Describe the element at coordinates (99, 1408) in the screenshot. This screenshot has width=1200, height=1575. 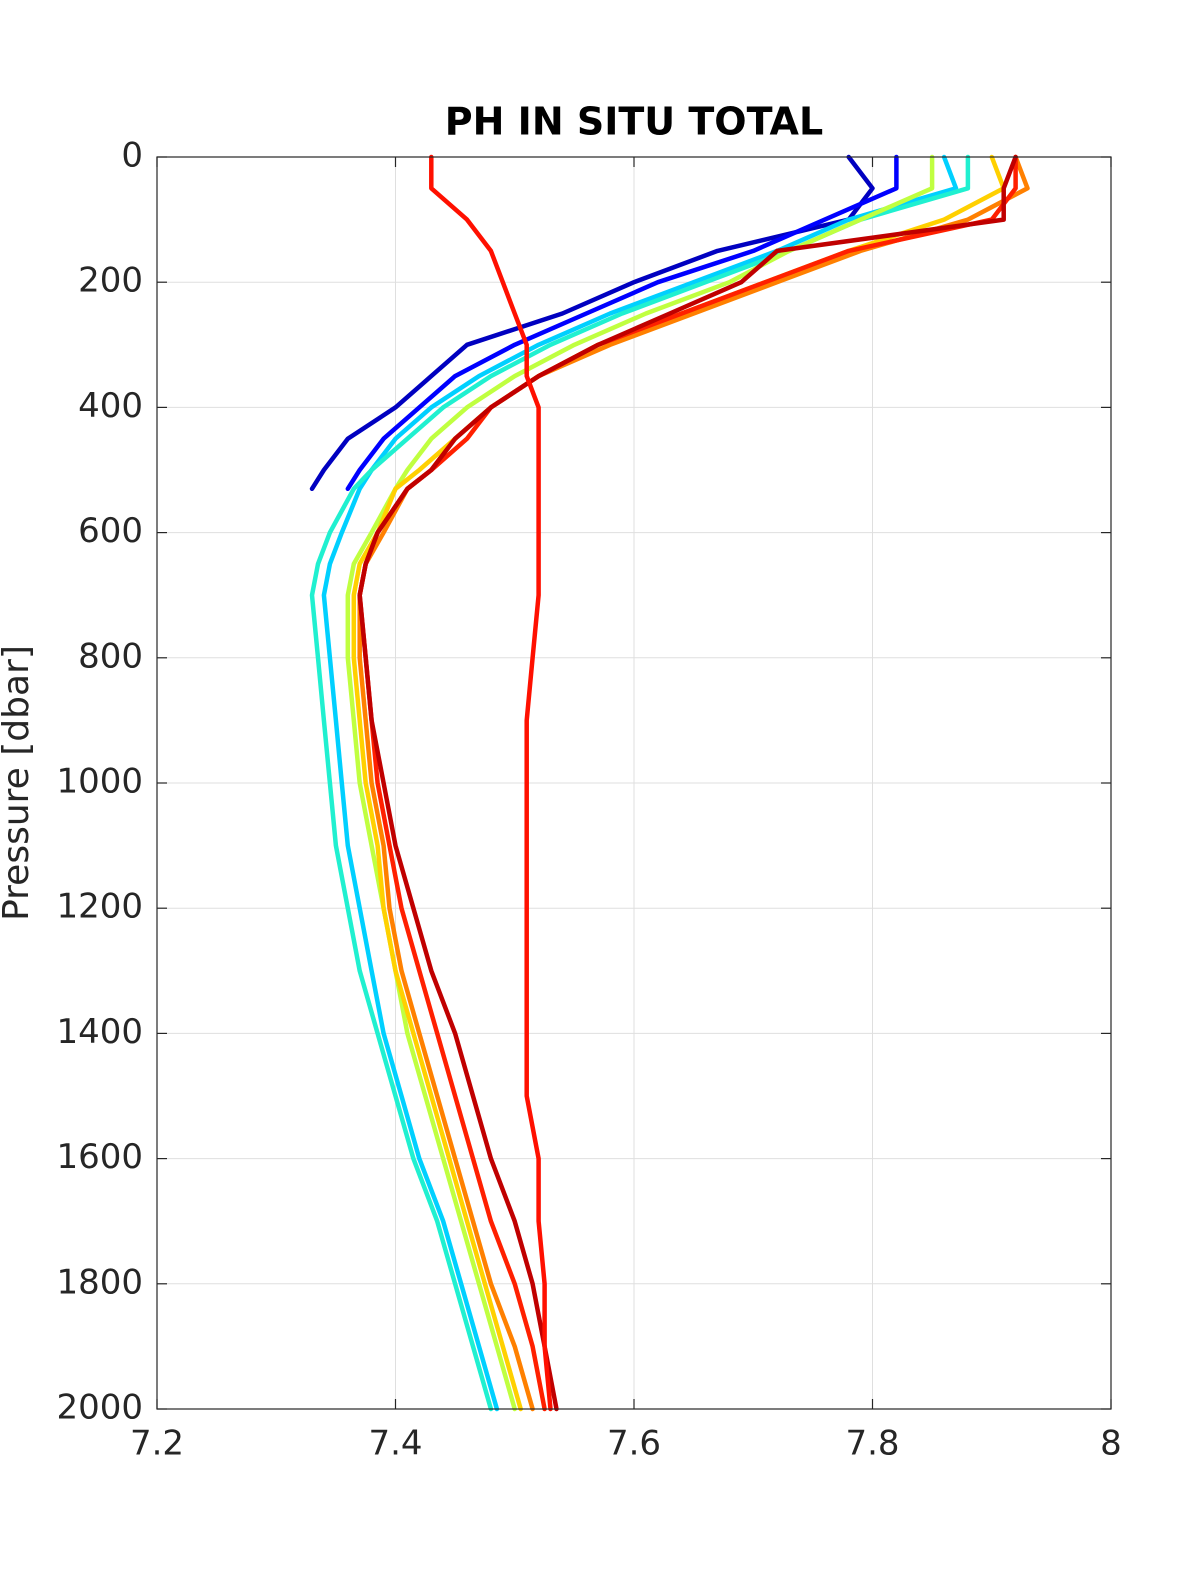
I see `y-tick-label: 2000` at that location.